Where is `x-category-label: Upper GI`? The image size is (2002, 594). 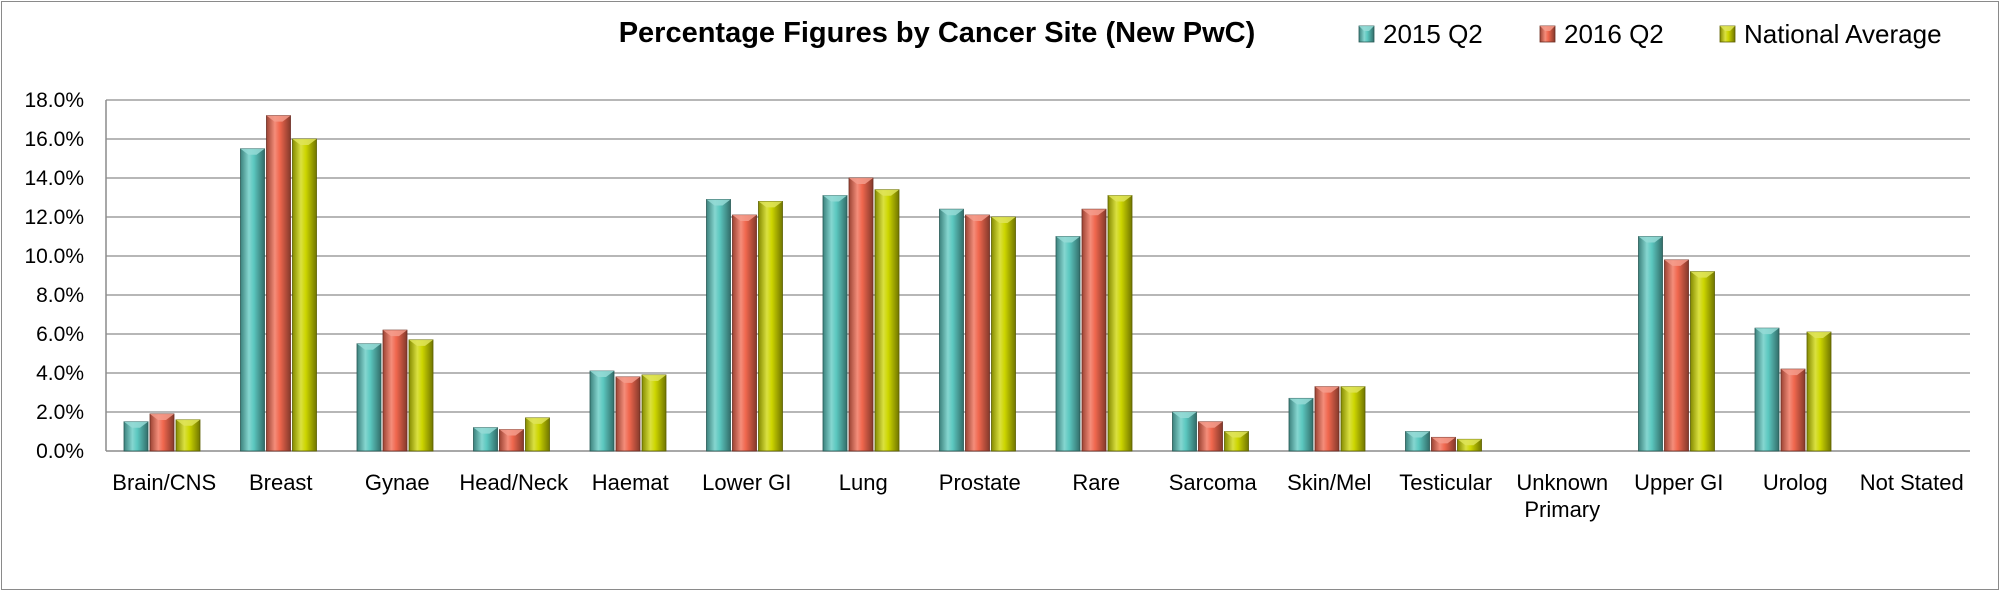 x-category-label: Upper GI is located at coordinates (1678, 482).